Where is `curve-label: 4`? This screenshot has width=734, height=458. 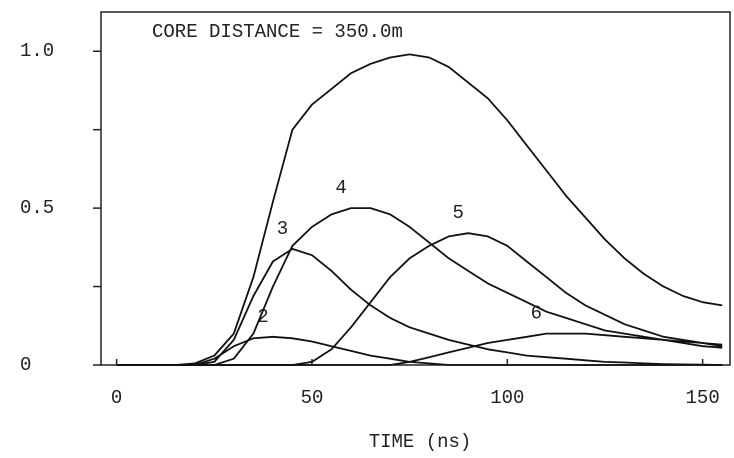 curve-label: 4 is located at coordinates (340, 188).